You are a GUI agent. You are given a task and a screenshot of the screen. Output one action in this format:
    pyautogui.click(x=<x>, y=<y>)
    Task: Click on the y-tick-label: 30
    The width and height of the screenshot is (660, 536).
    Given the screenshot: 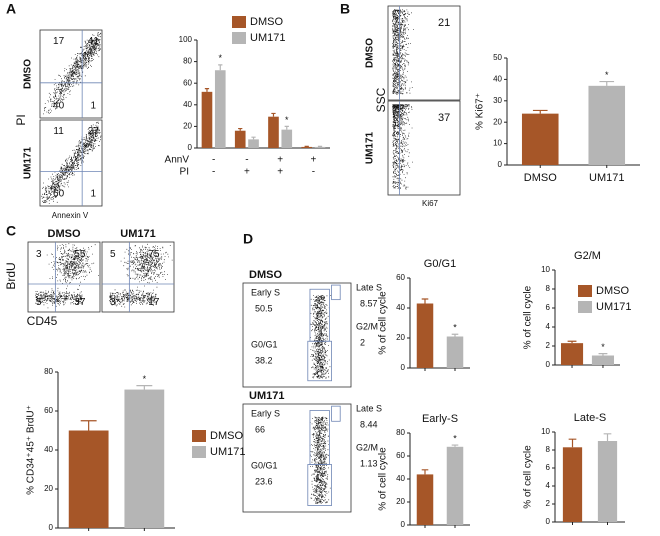 What is the action you would take?
    pyautogui.click(x=497, y=100)
    